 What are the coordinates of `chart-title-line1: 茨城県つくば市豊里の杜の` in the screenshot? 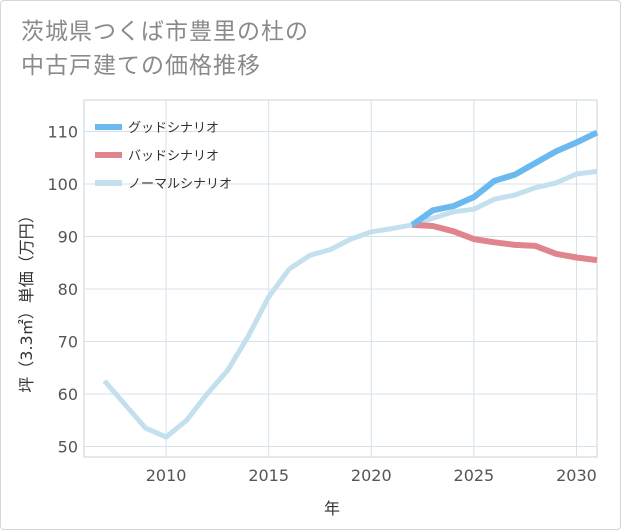 It's located at (165, 32).